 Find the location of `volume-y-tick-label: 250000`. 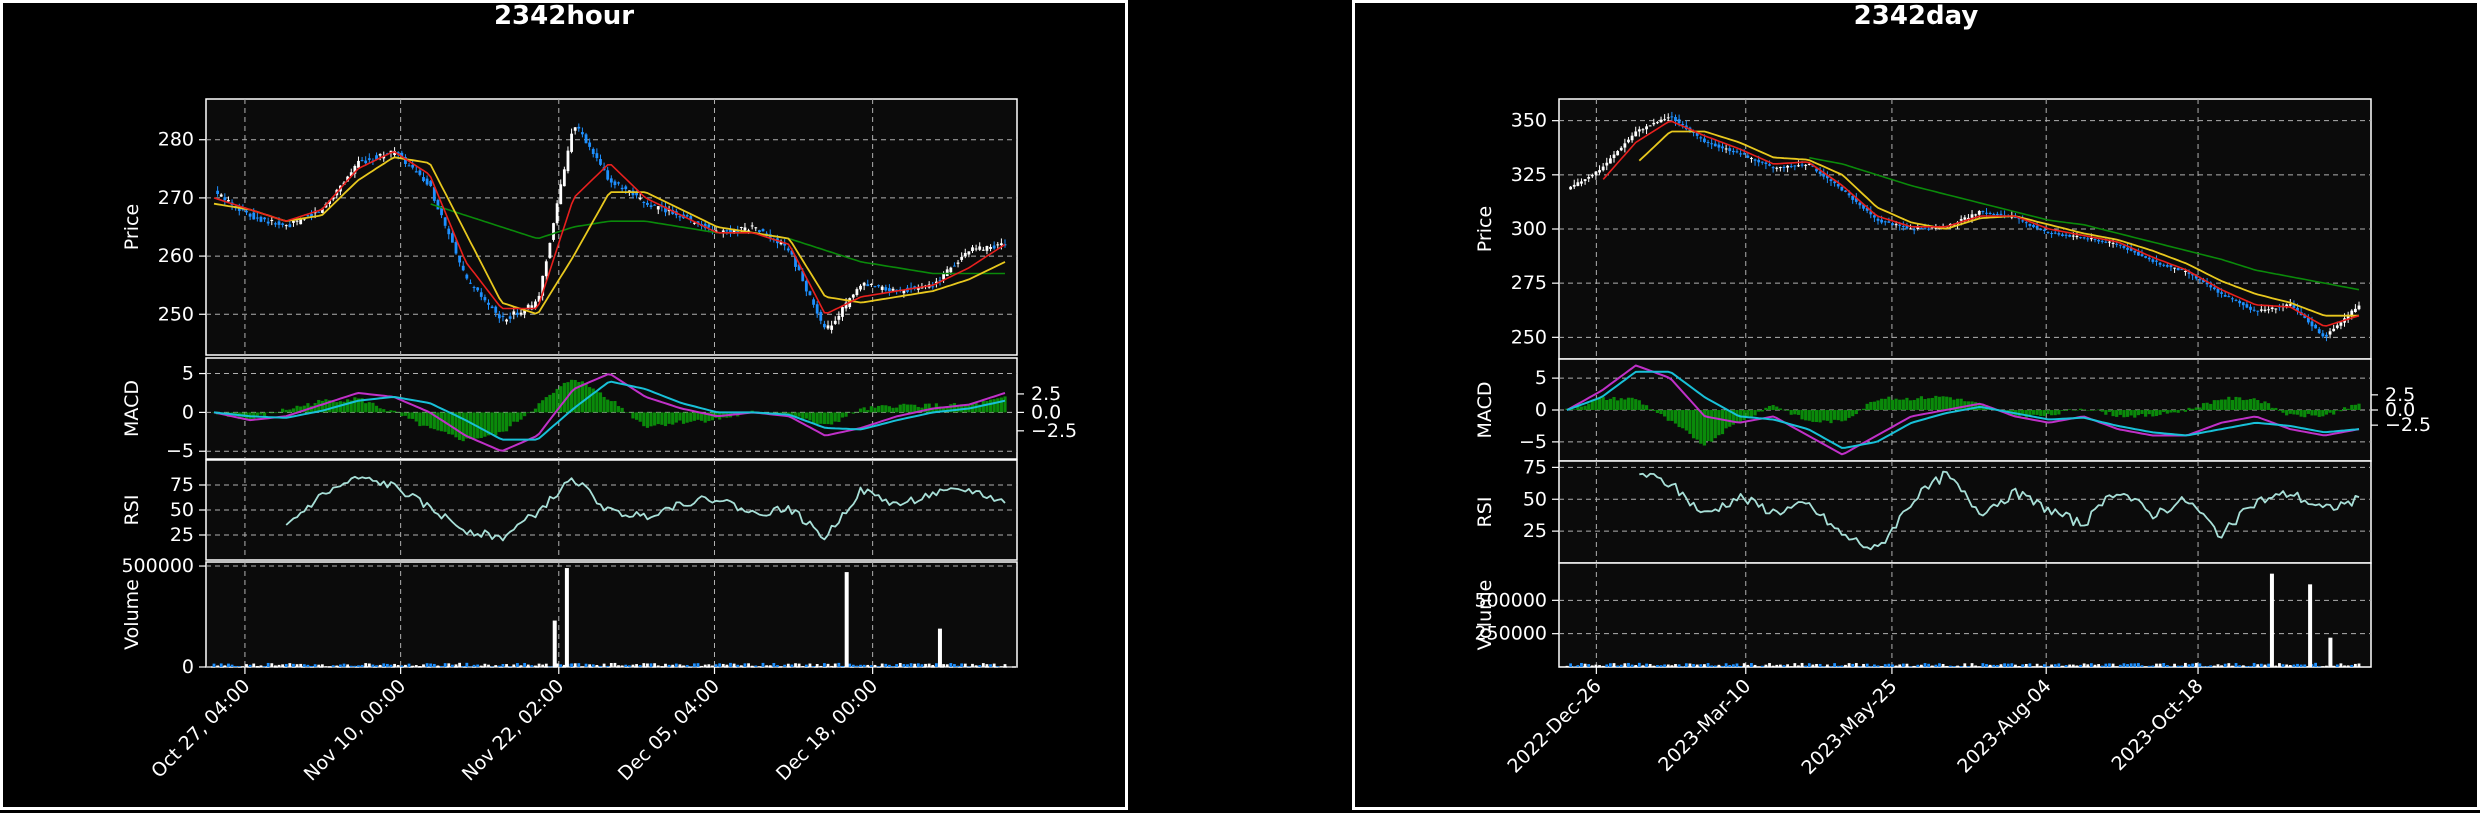

volume-y-tick-label: 250000 is located at coordinates (1510, 634).